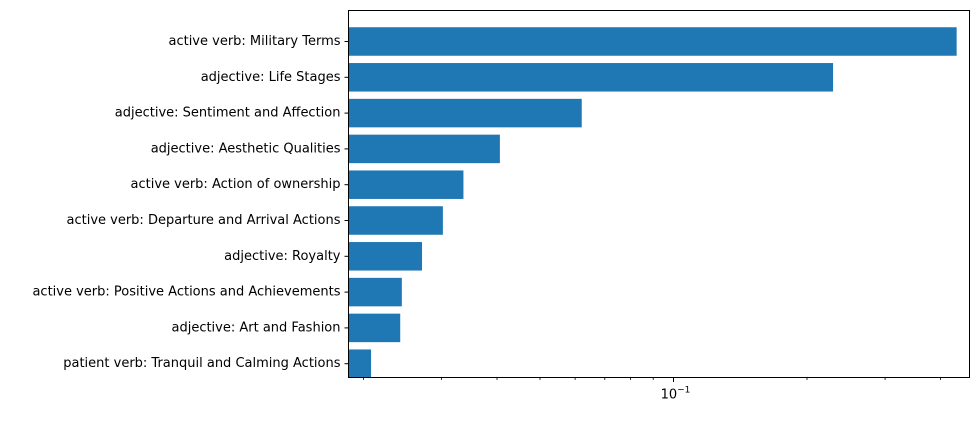 The width and height of the screenshot is (978, 433). What do you see at coordinates (246, 148) in the screenshot?
I see `y-tick-label: adjective: Aesthetic Qualities` at bounding box center [246, 148].